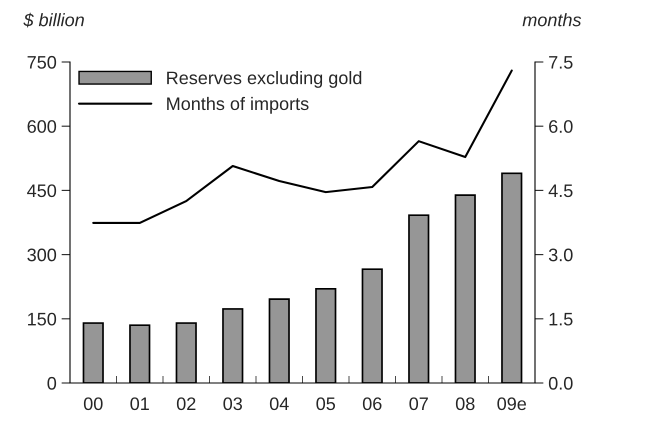 This screenshot has height=422, width=653. What do you see at coordinates (42, 62) in the screenshot?
I see `y-tick-label: 750` at bounding box center [42, 62].